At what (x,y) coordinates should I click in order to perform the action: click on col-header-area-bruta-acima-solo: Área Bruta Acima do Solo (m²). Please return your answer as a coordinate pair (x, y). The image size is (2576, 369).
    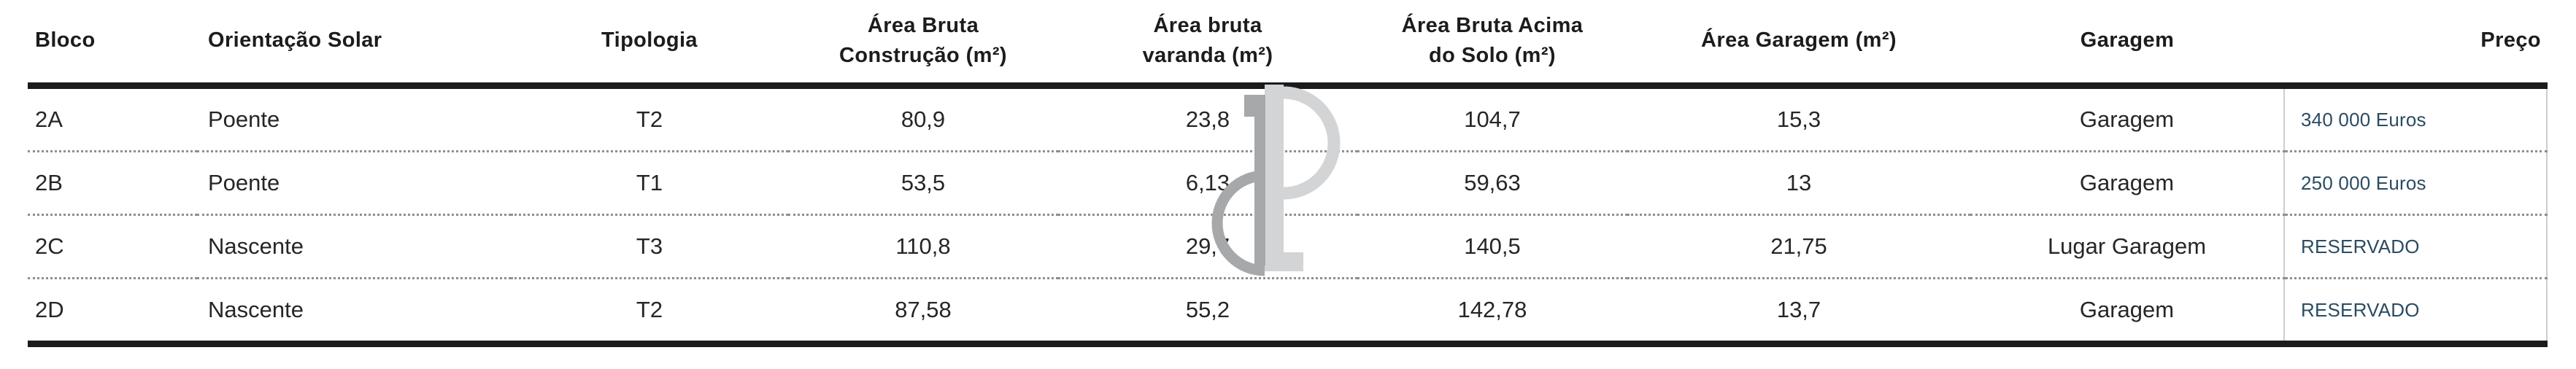
    Looking at the image, I should click on (1492, 44).